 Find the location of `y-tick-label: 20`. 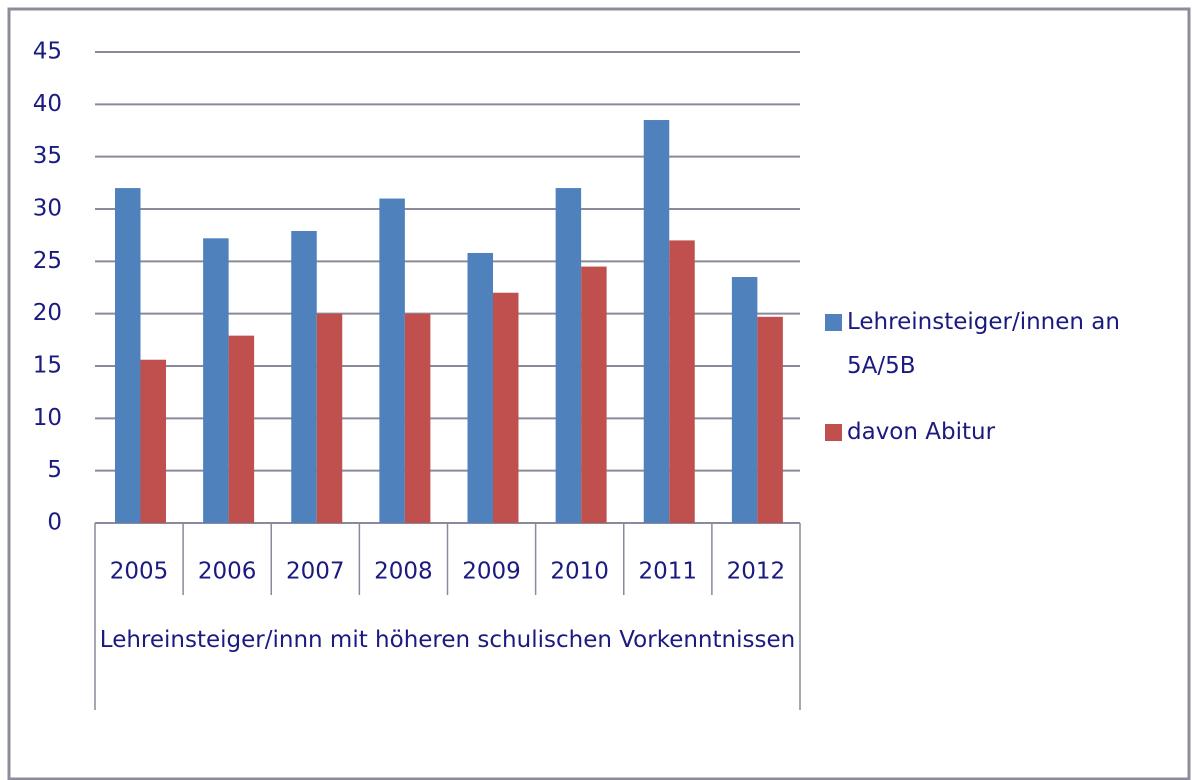

y-tick-label: 20 is located at coordinates (47, 313).